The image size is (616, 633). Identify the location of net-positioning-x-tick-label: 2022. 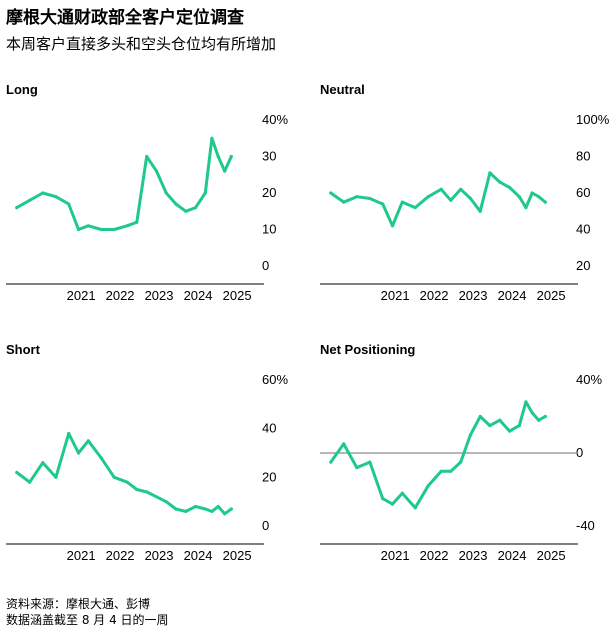
(434, 555).